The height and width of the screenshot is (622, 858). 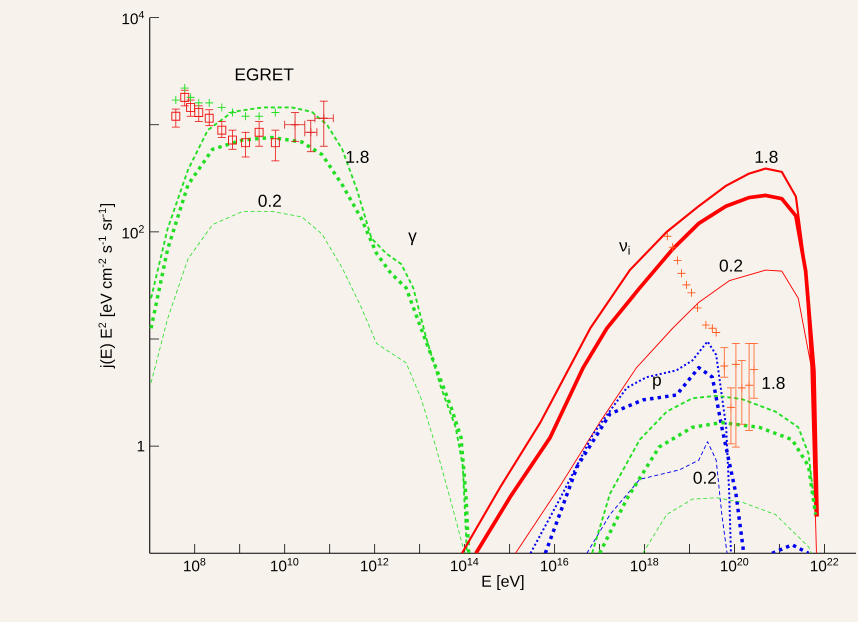 What do you see at coordinates (624, 248) in the screenshot?
I see `annotation: ν$_{i}$` at bounding box center [624, 248].